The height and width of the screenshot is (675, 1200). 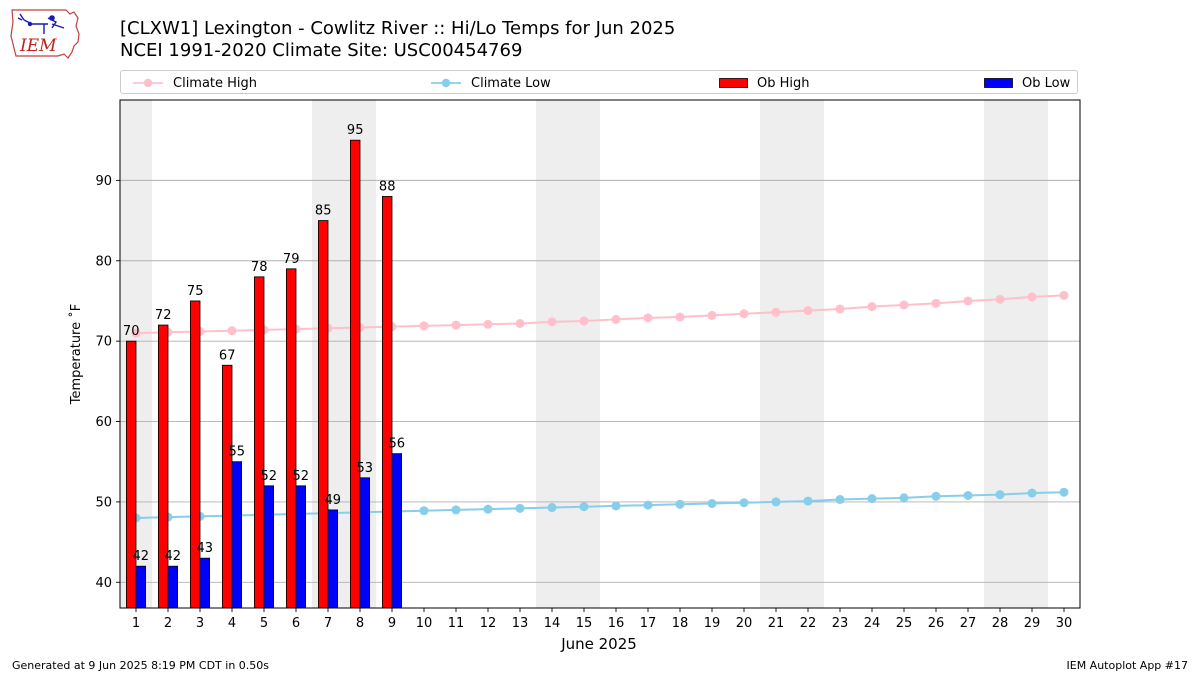 I want to click on ob-high-value-label: 75, so click(x=195, y=291).